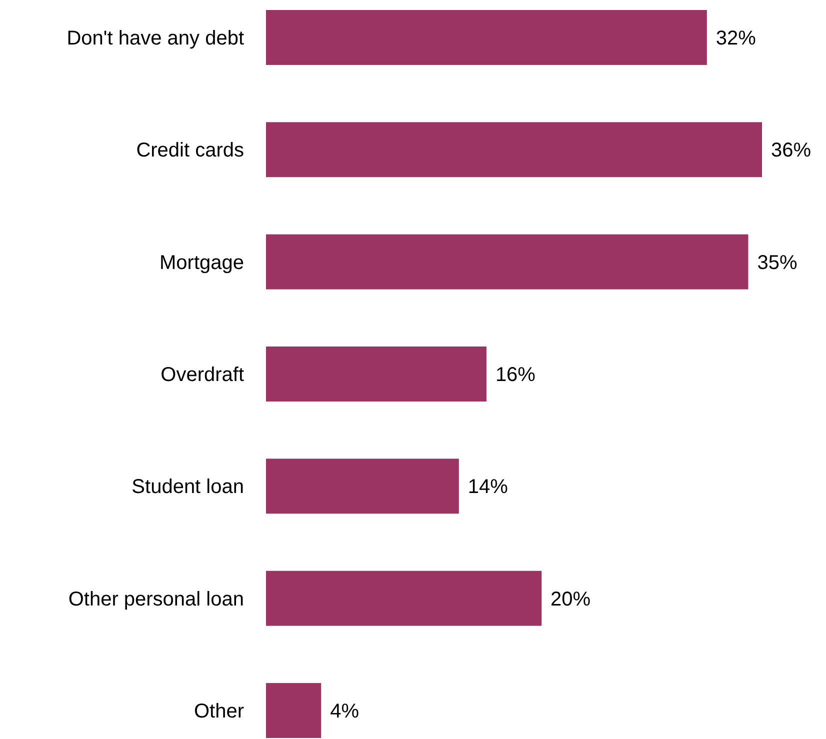 The image size is (826, 739). I want to click on y-tick-label: Mortgage, so click(202, 263).